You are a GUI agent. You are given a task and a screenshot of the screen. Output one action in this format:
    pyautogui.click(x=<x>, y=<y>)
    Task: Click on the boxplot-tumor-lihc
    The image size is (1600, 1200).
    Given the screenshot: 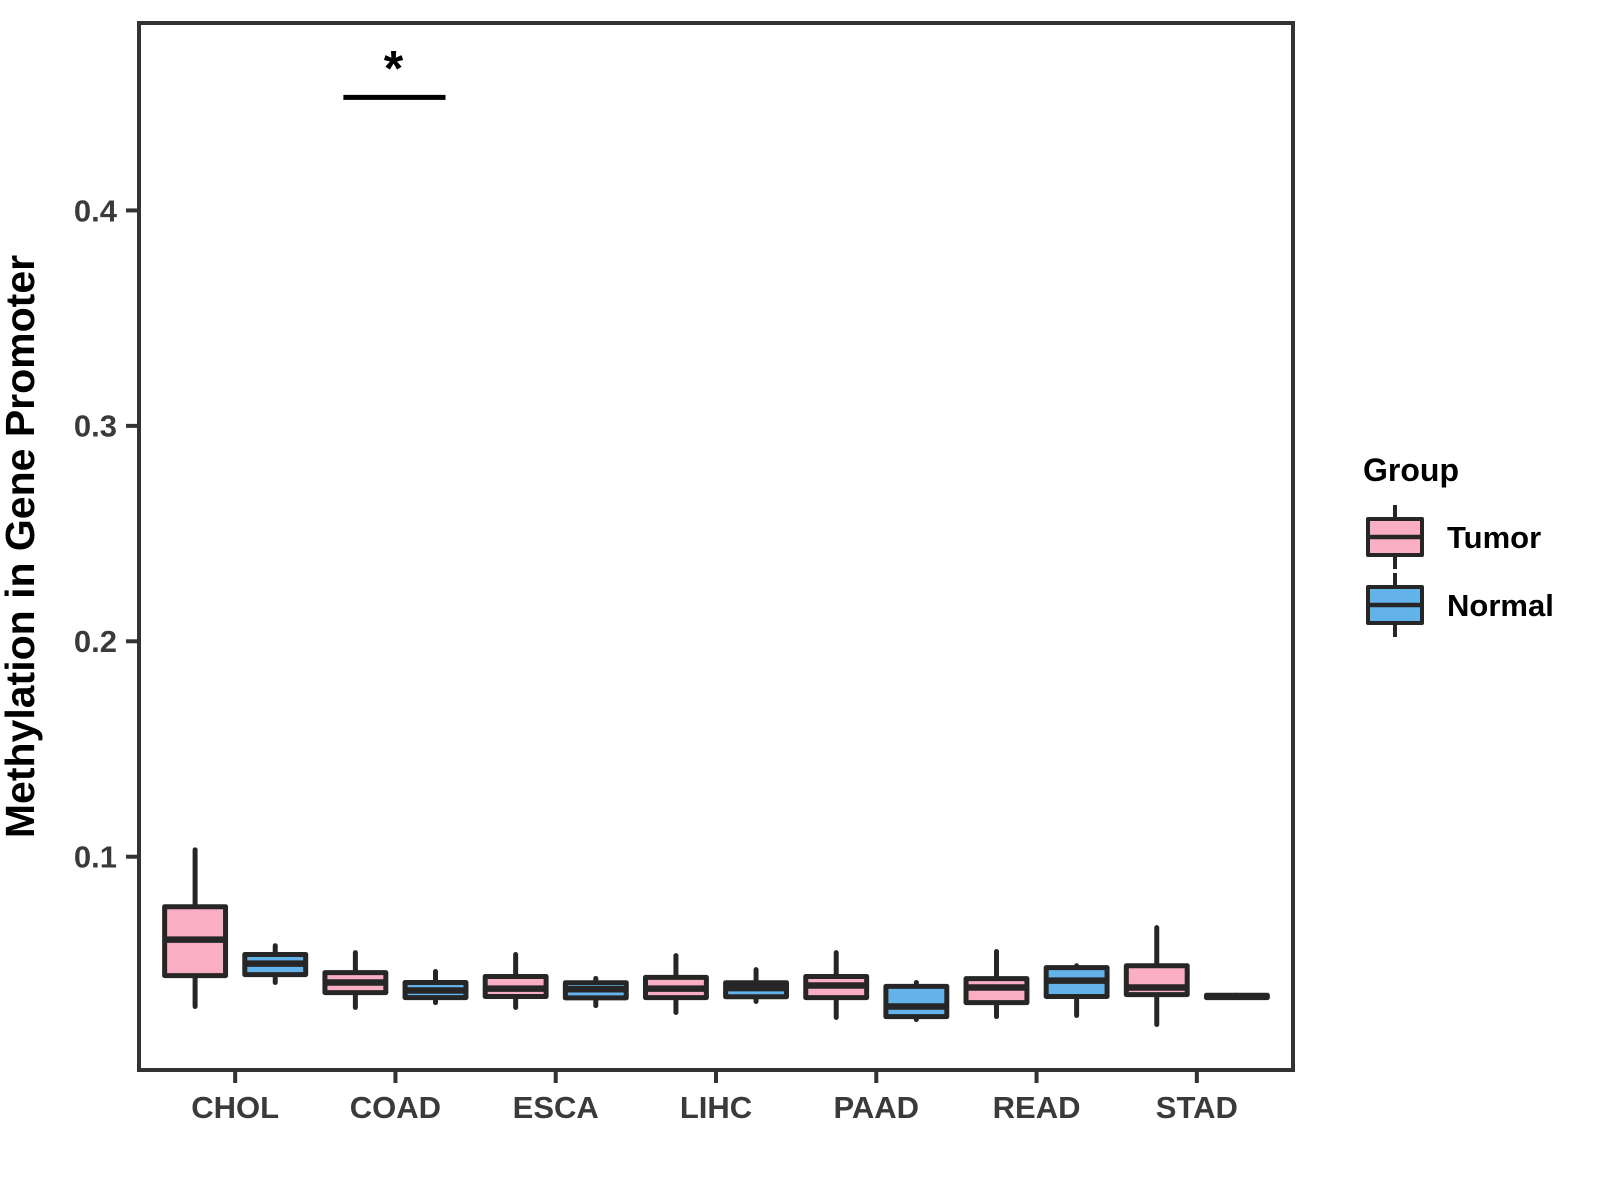 What is the action you would take?
    pyautogui.click(x=675, y=984)
    